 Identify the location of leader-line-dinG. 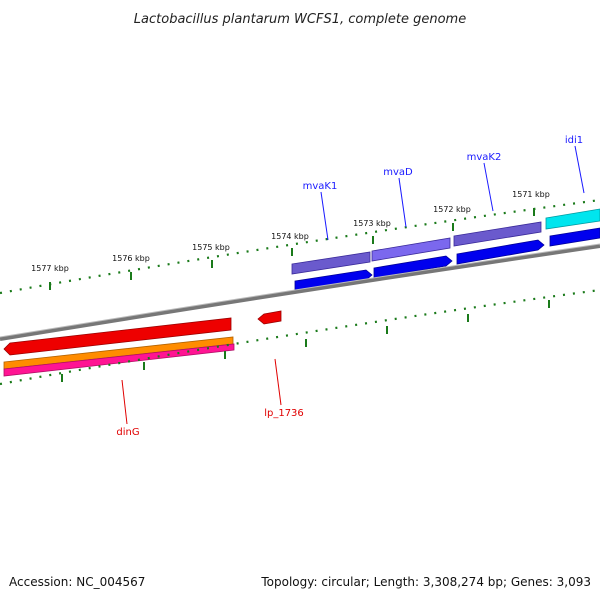
(124, 402).